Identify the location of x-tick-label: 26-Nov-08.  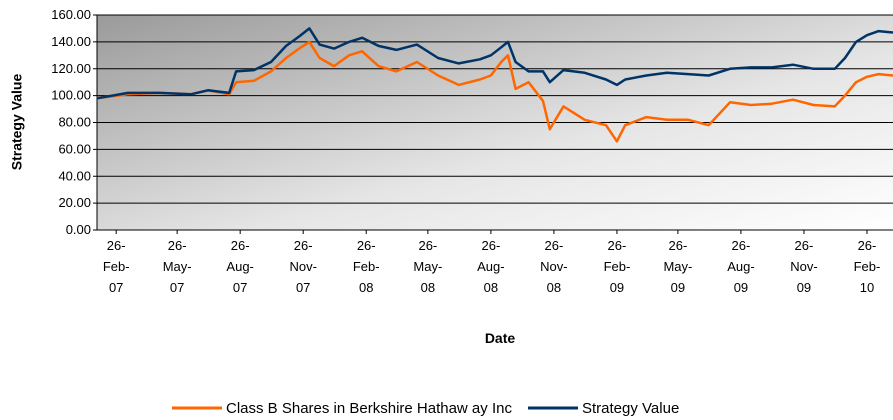
(553, 266).